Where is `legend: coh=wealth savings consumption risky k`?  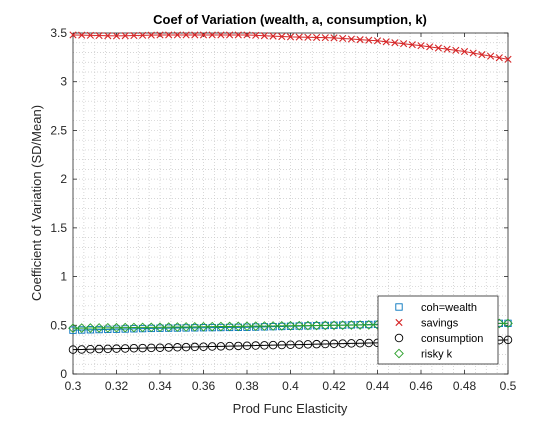 legend: coh=wealth savings consumption risky k is located at coordinates (438, 330).